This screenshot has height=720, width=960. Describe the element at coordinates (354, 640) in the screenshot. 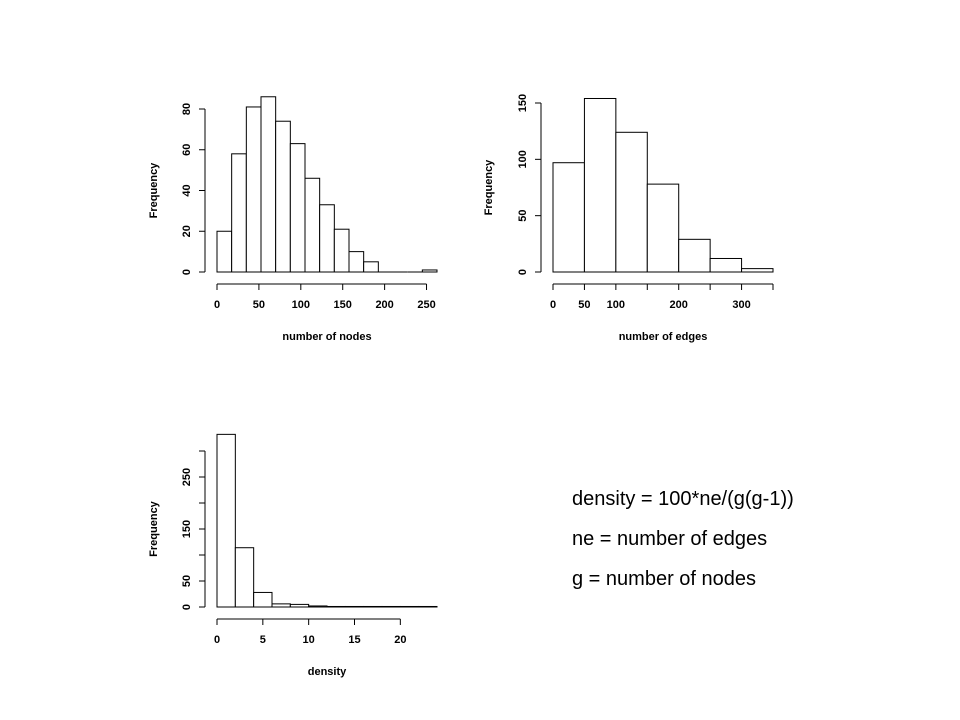

I see `x-tick-label: 15` at that location.